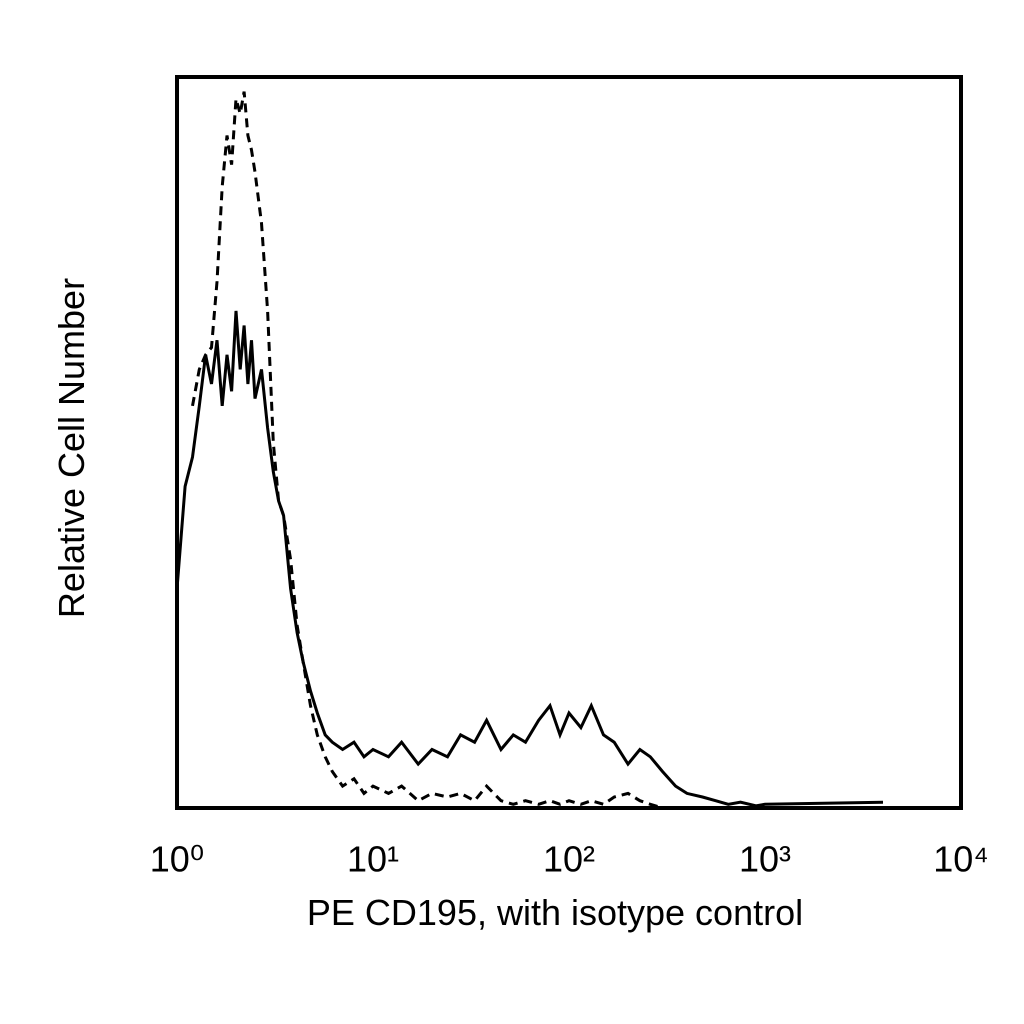 The image size is (1024, 1024). Describe the element at coordinates (765, 859) in the screenshot. I see `x-tick-label: 10³` at that location.